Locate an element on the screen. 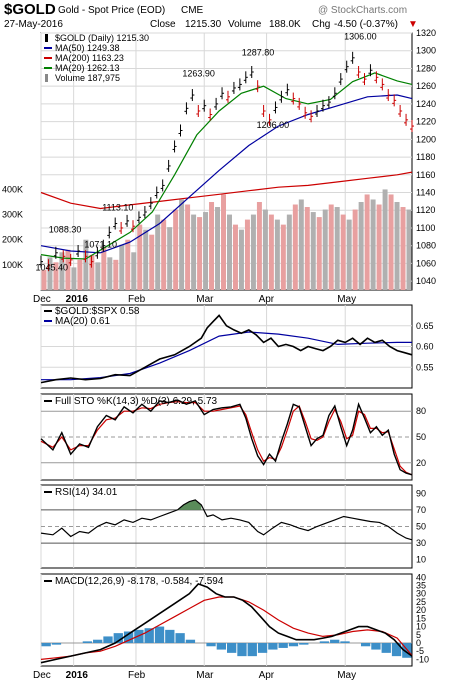 The image size is (464, 685). price-annotation: 1071.10 is located at coordinates (100, 245).